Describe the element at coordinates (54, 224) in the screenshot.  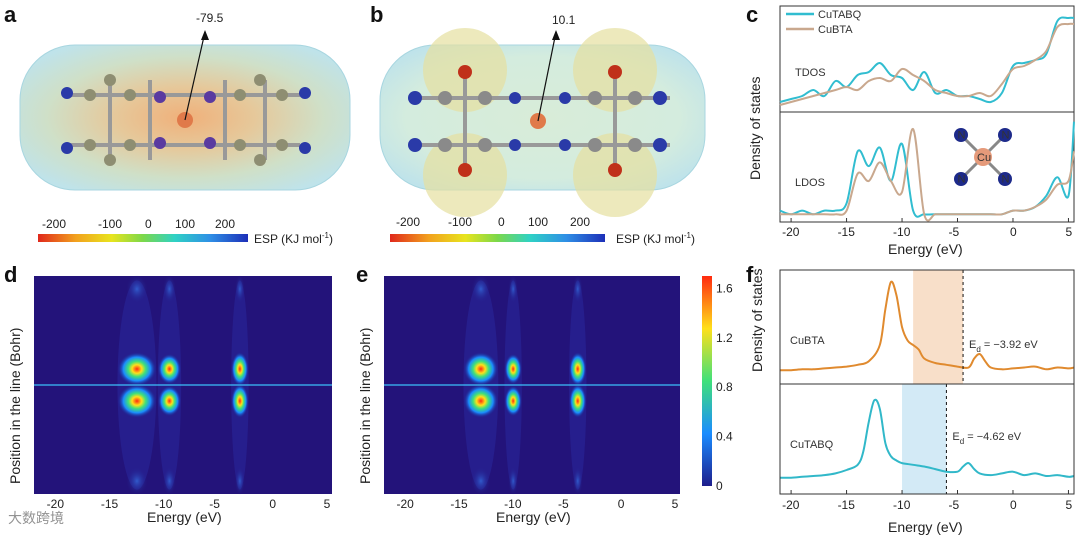
I see `esp-tick-a-0: -200` at that location.